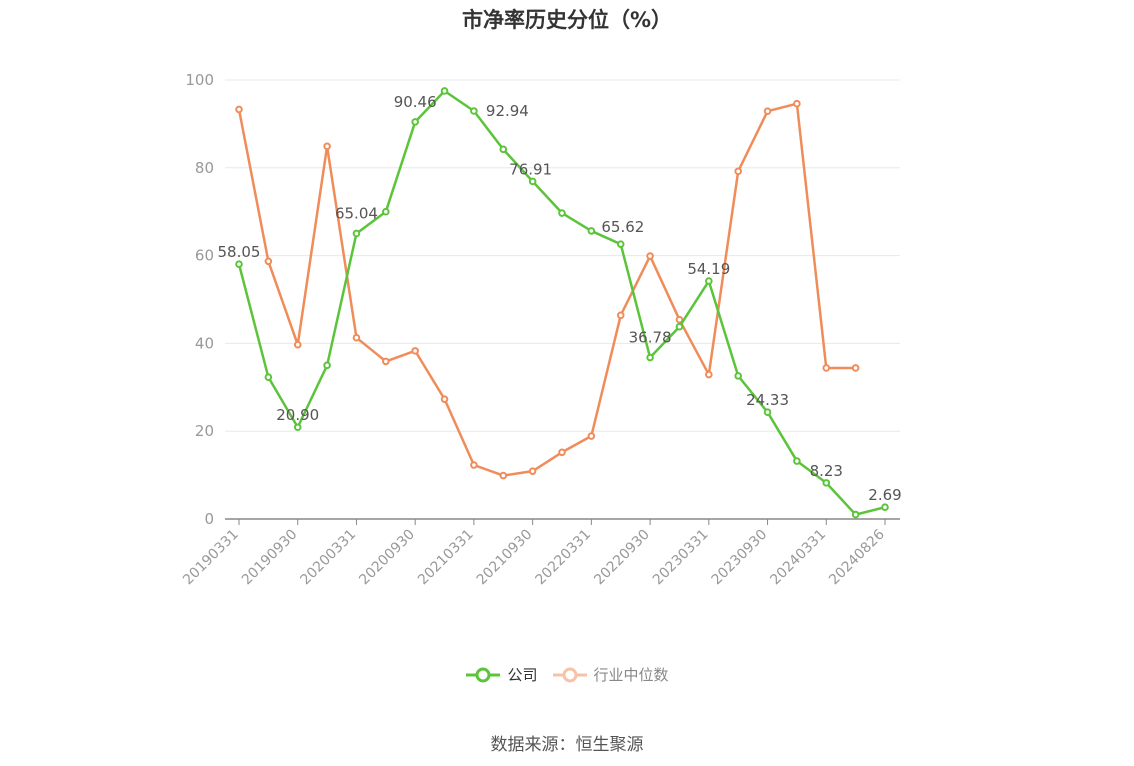 This screenshot has width=1134, height=766. Describe the element at coordinates (209, 519) in the screenshot. I see `y-tick-label: 0` at that location.